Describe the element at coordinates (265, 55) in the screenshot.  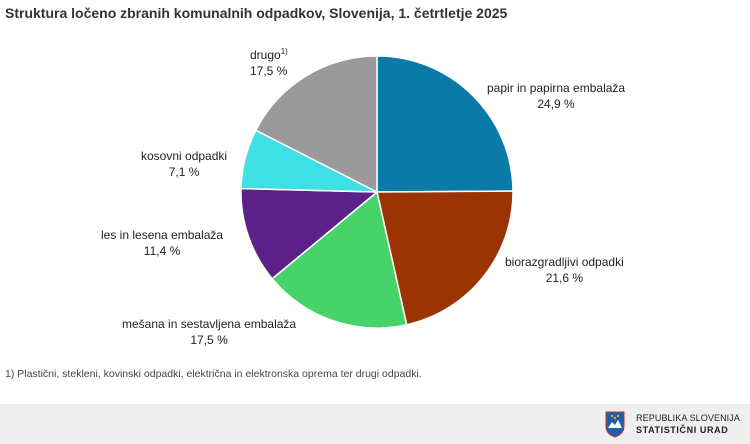
I see `slice-category-drugo: drugo` at that location.